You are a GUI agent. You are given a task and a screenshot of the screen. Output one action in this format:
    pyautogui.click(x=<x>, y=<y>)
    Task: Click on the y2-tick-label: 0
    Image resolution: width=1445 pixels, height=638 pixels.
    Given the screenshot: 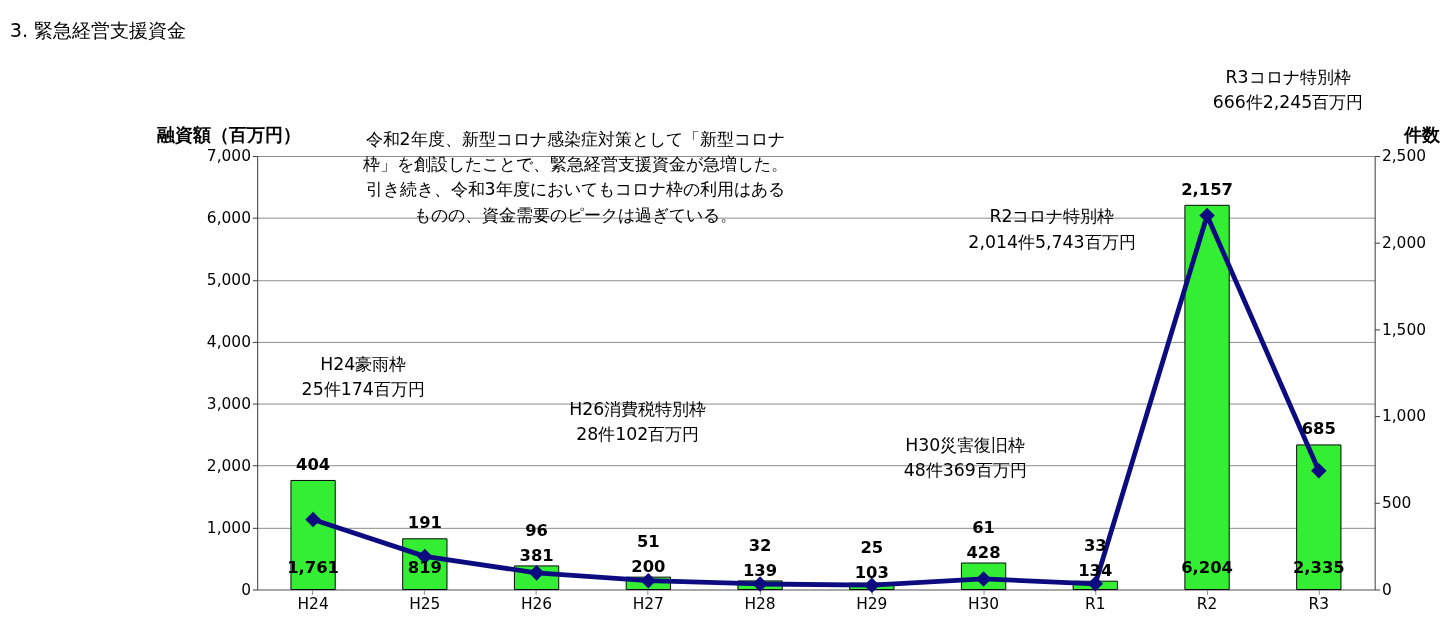 What is the action you would take?
    pyautogui.click(x=1386, y=589)
    